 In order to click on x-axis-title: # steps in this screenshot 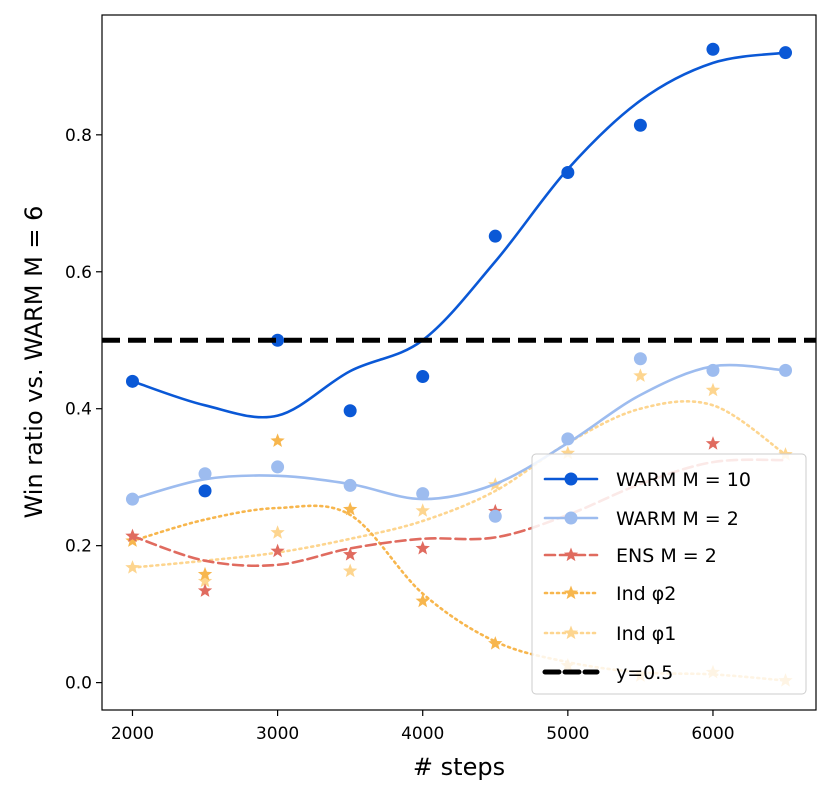, I will do `click(459, 767)`.